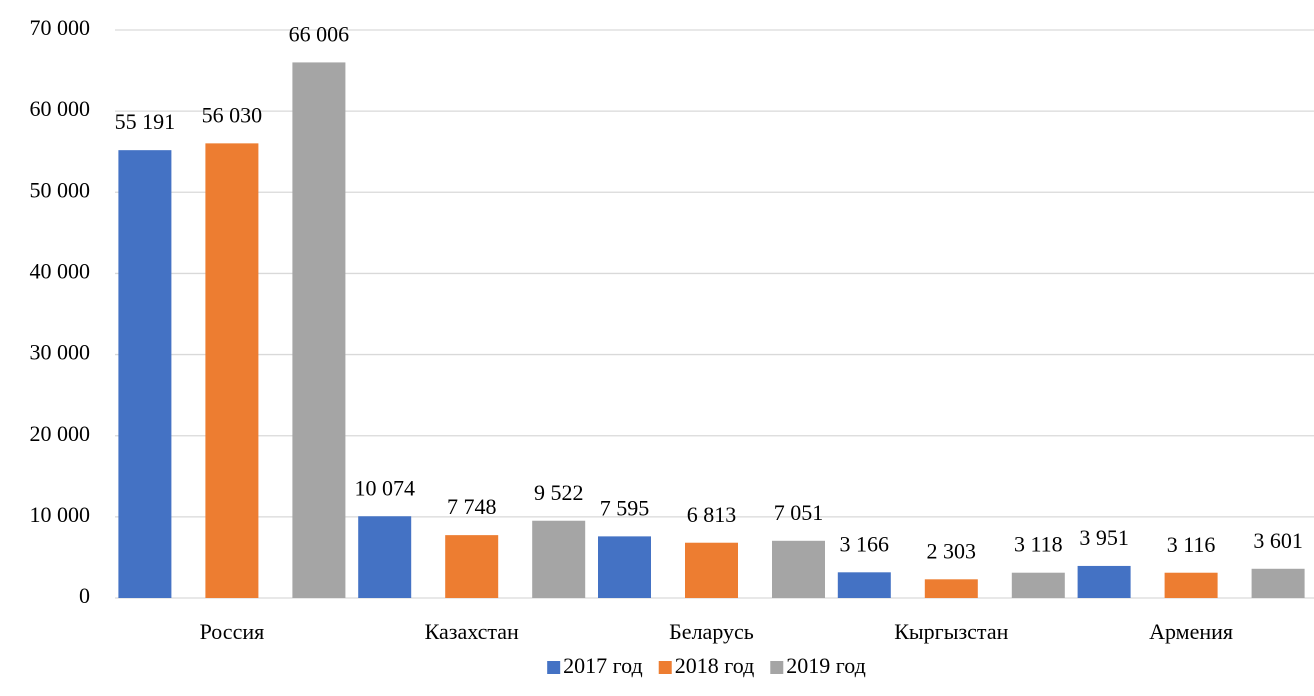 The width and height of the screenshot is (1314, 696). I want to click on x-tick-label: Беларусь, so click(711, 631).